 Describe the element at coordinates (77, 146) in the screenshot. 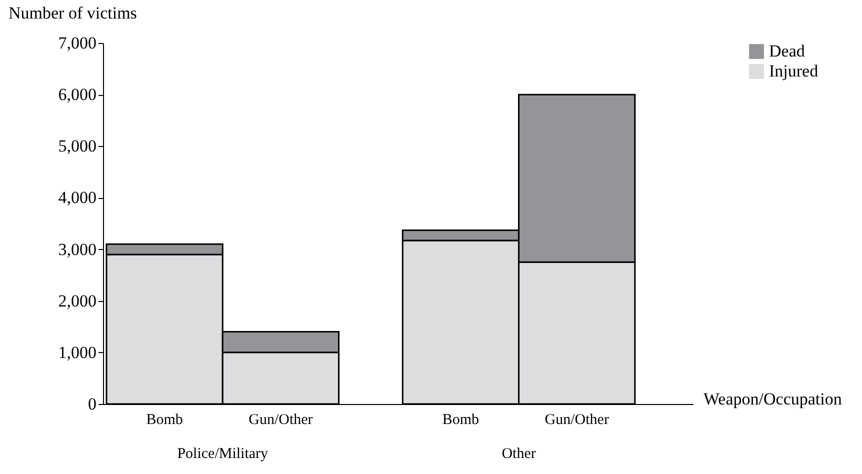

I see `y-tick-label: 5,000` at that location.